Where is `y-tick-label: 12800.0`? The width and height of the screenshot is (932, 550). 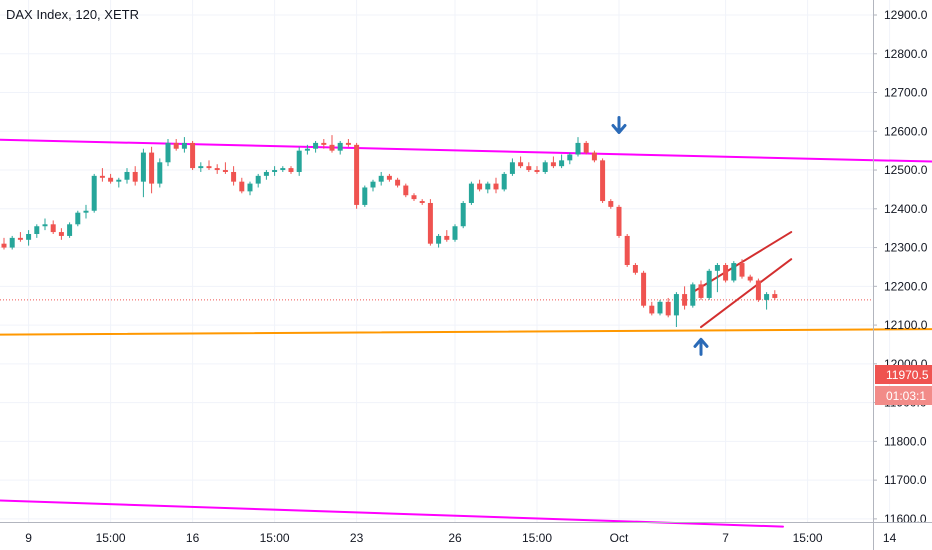
y-tick-label: 12800.0 is located at coordinates (906, 54).